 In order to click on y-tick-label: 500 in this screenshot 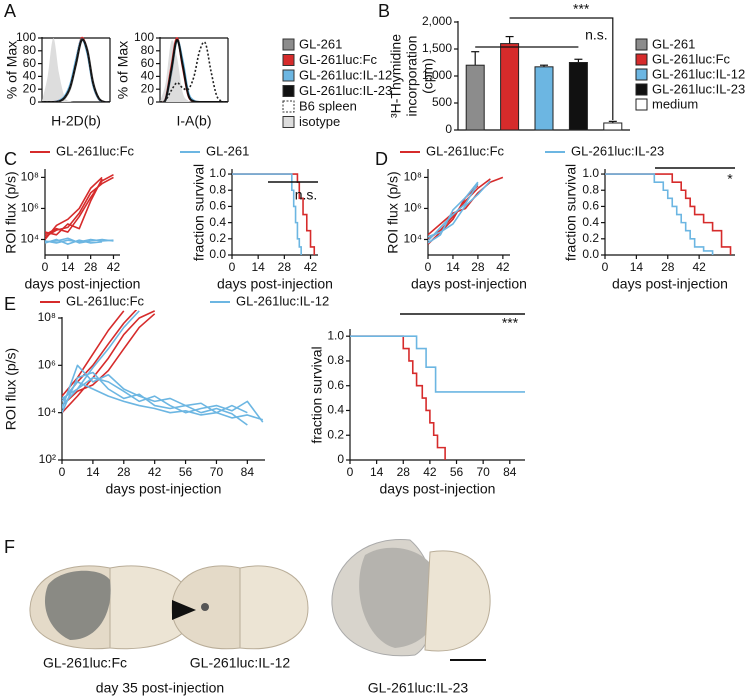, I will do `click(442, 102)`.